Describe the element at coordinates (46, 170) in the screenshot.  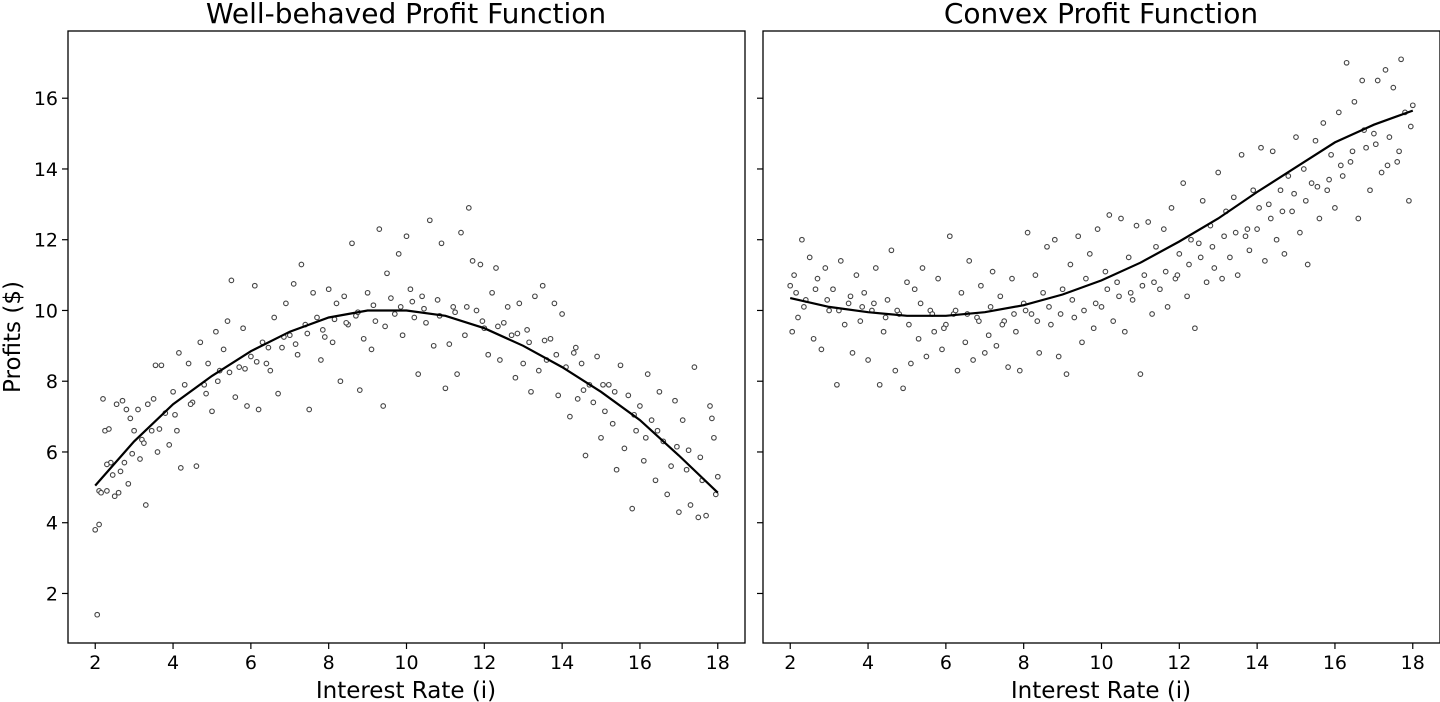
I see `y-tick-label: 14` at that location.